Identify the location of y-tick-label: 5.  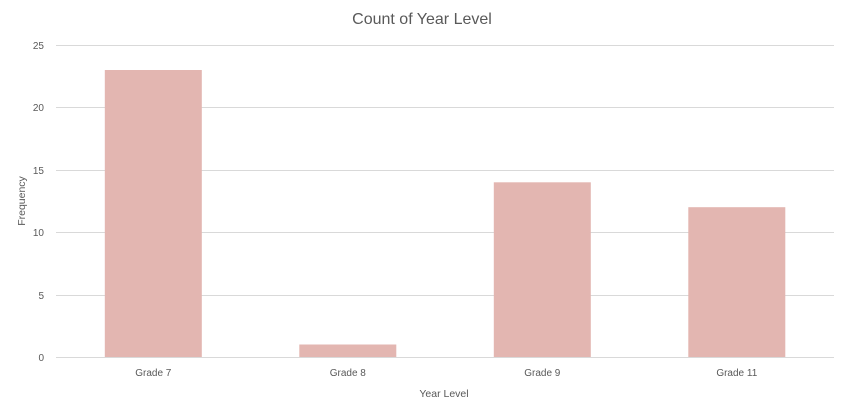
(41, 296).